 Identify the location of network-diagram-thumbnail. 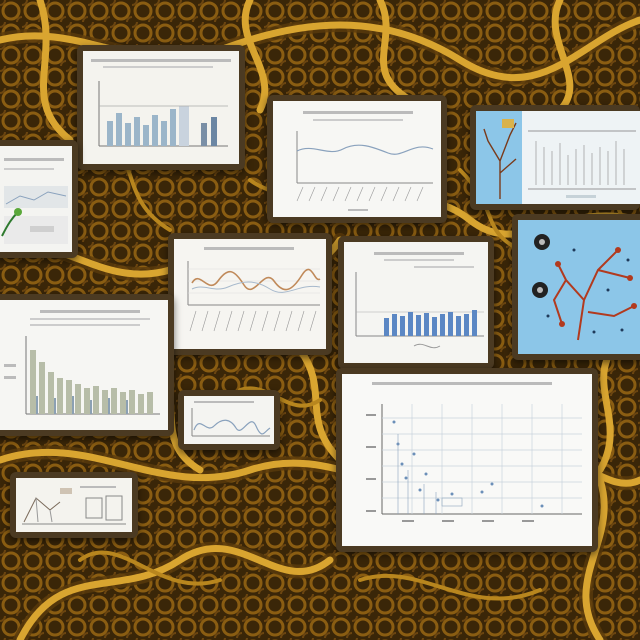
(579, 287).